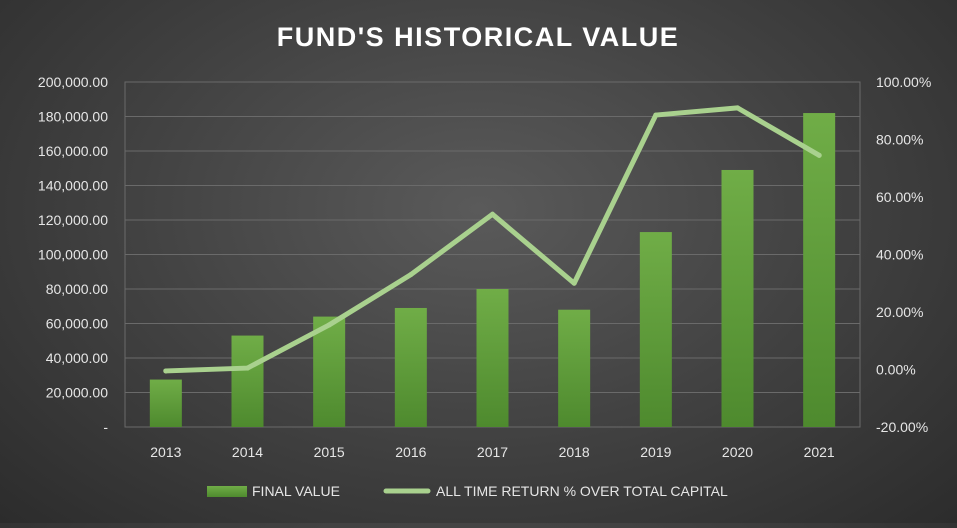  What do you see at coordinates (410, 452) in the screenshot?
I see `x-tick-label: 2016` at bounding box center [410, 452].